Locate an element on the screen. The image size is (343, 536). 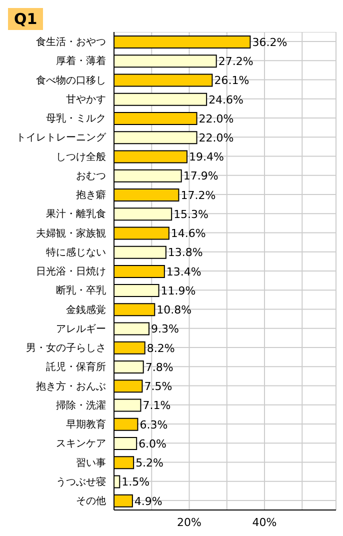
data-label: 24.6% is located at coordinates (226, 99).